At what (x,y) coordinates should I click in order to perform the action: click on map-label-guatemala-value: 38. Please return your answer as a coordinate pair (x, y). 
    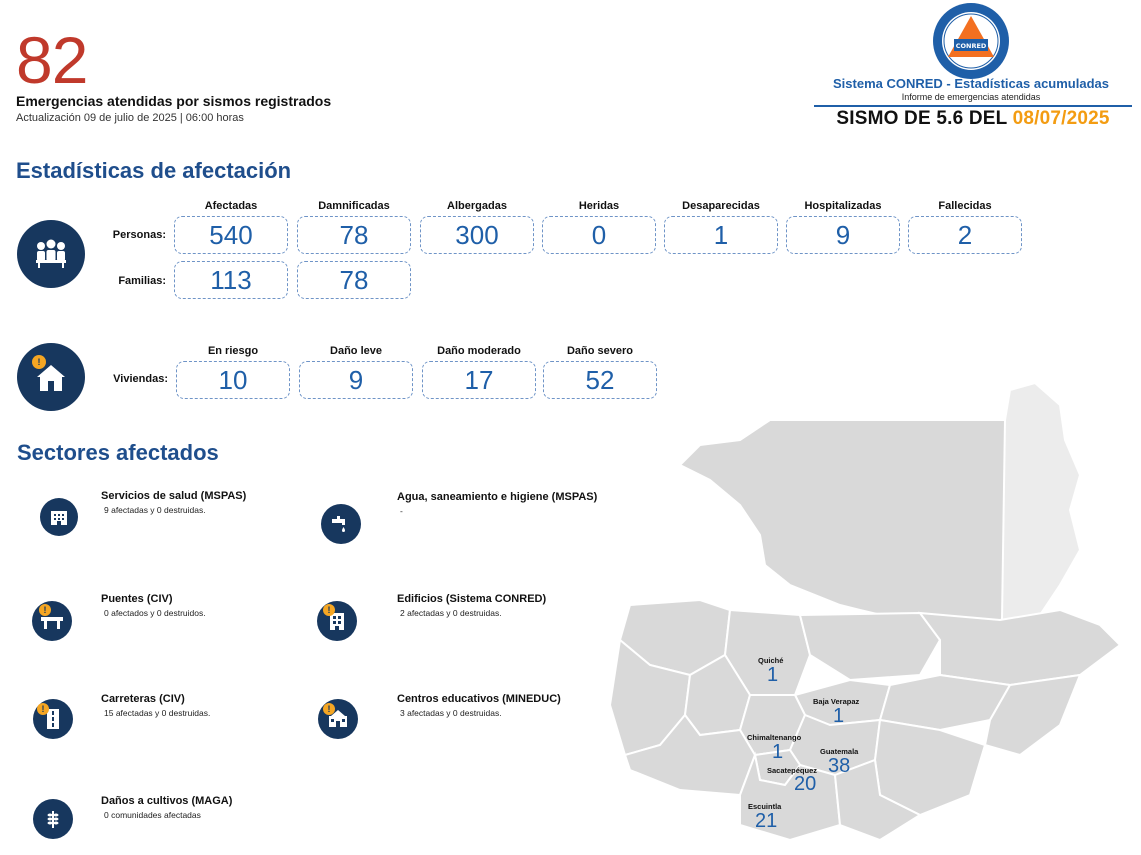
    Looking at the image, I should click on (839, 766).